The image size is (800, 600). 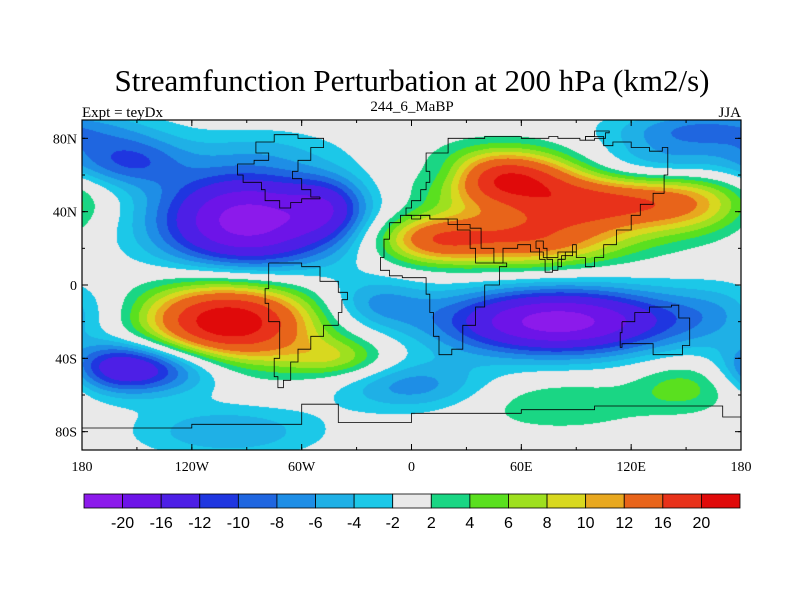 I want to click on y-tick-label: 80N, so click(x=65, y=139).